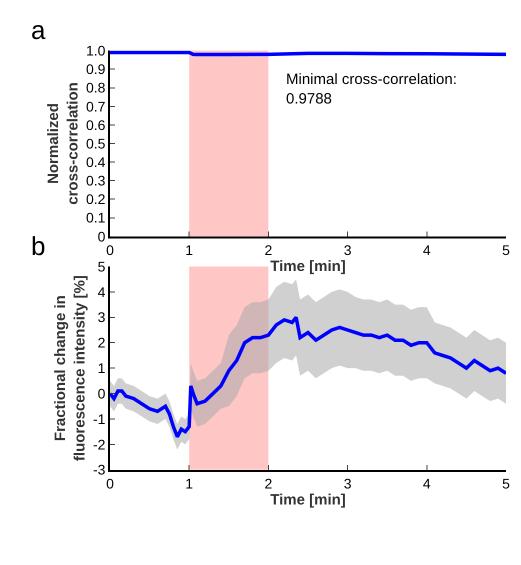 The width and height of the screenshot is (521, 565). What do you see at coordinates (96, 88) in the screenshot?
I see `y-tick-label: 0.8` at bounding box center [96, 88].